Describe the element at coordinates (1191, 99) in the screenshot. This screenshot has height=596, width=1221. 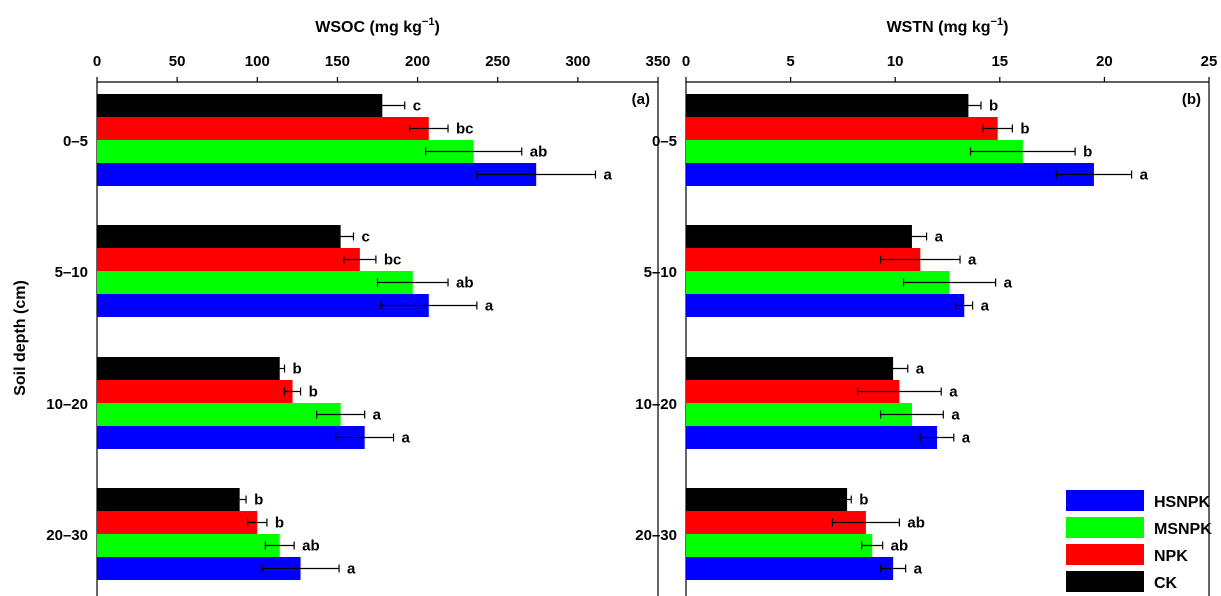
I see `panel-label: (b)` at that location.